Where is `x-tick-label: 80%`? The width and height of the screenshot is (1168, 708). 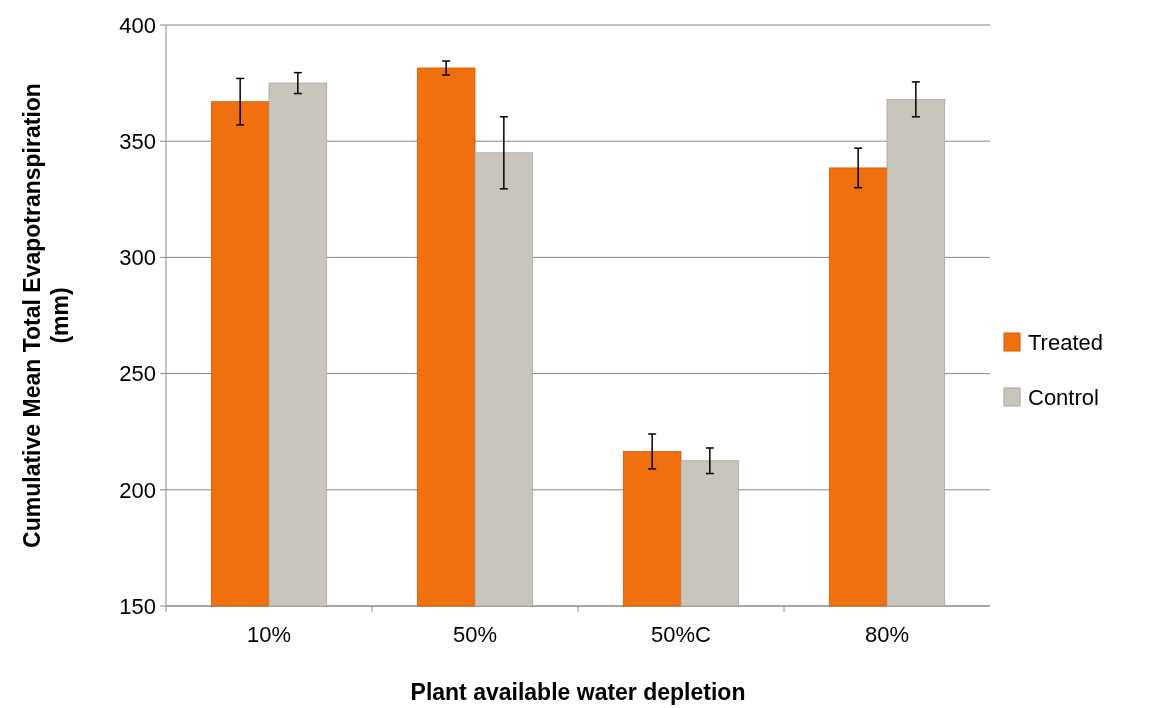
x-tick-label: 80% is located at coordinates (887, 634).